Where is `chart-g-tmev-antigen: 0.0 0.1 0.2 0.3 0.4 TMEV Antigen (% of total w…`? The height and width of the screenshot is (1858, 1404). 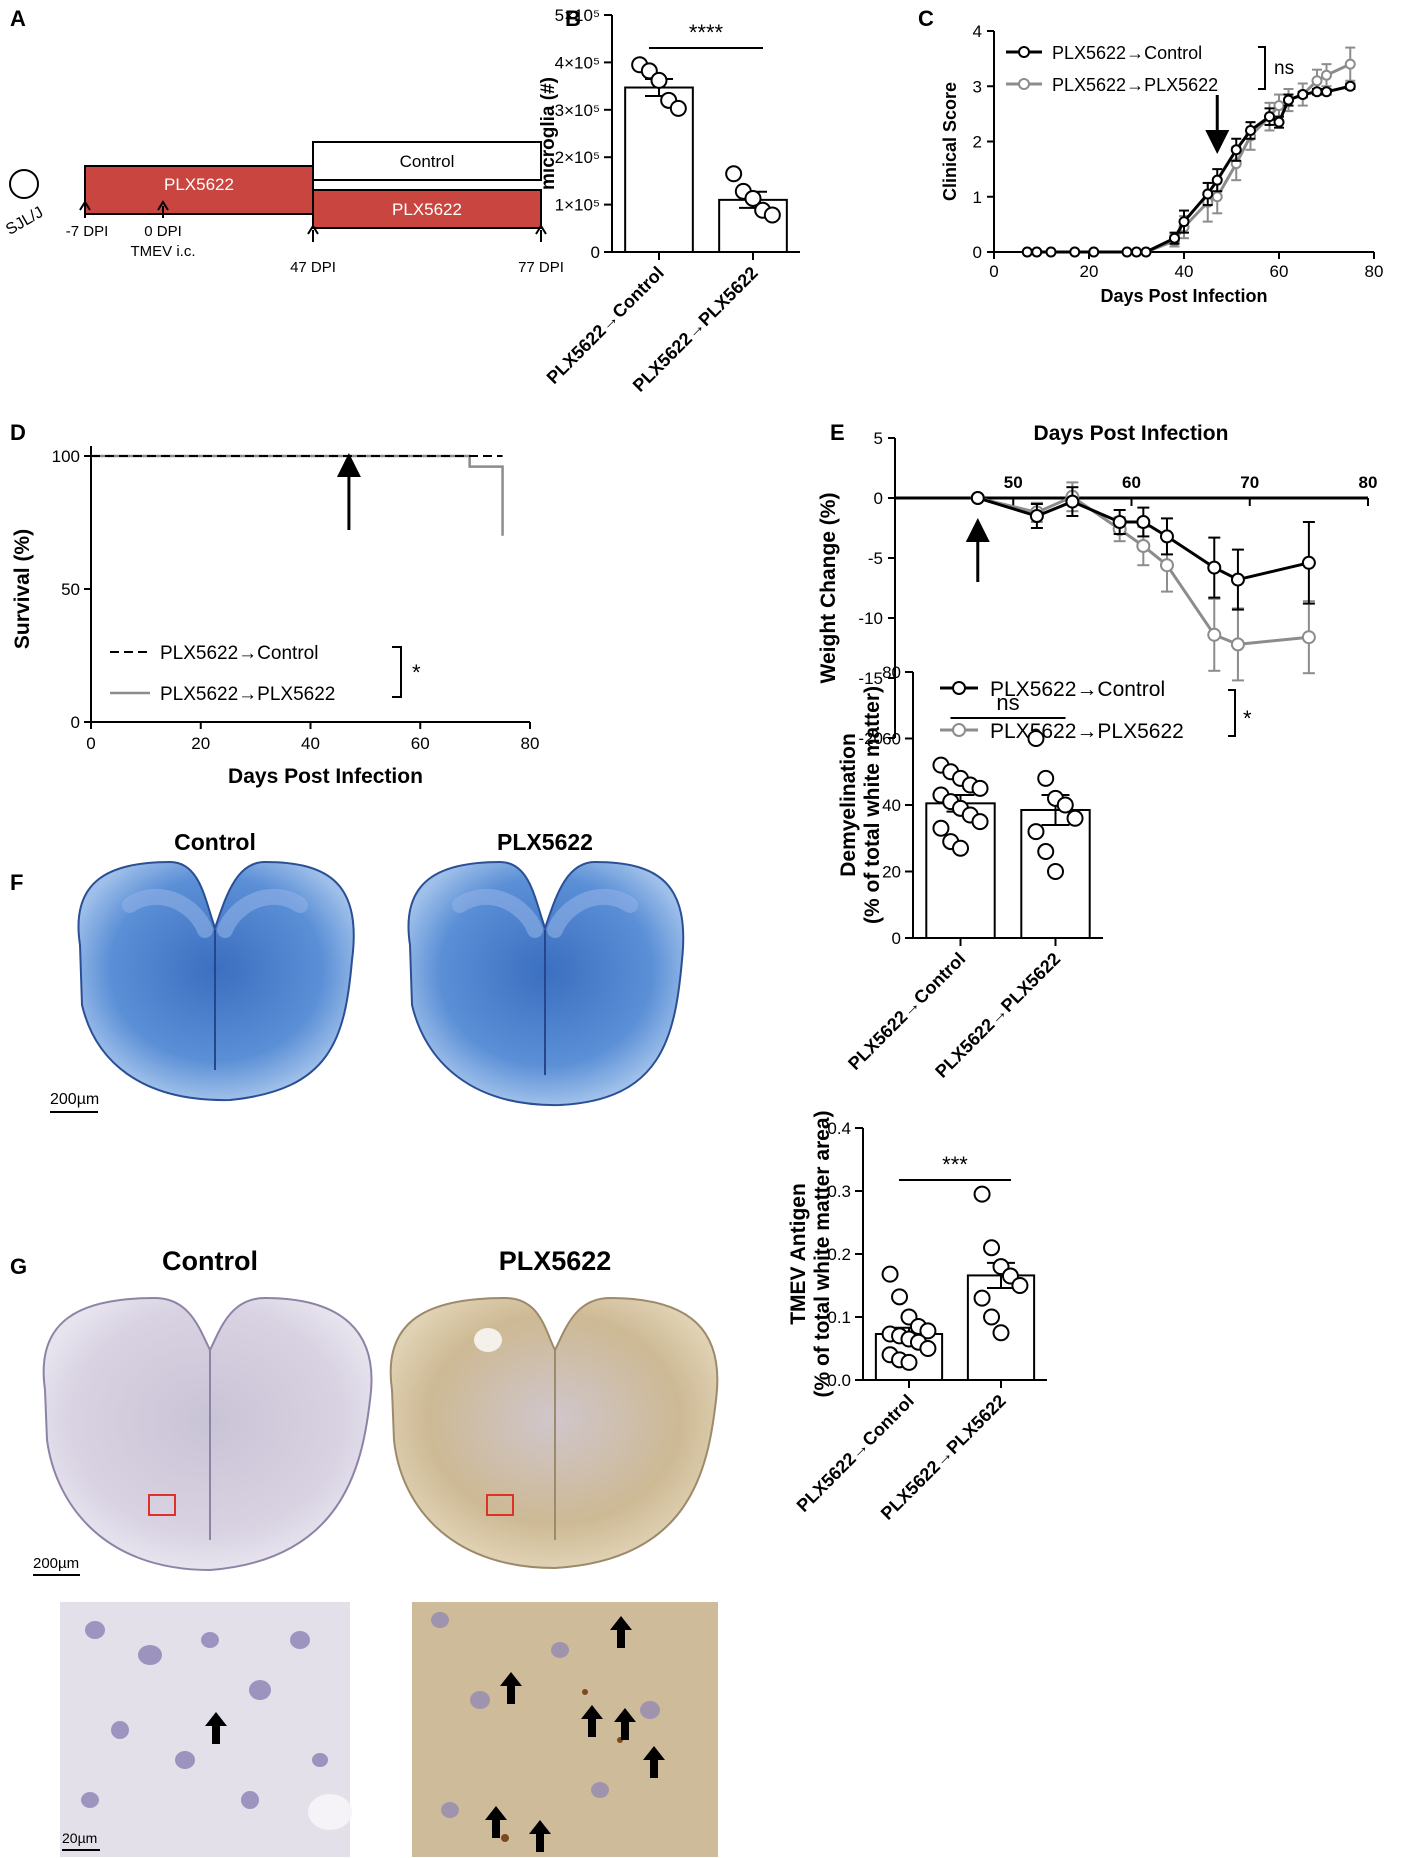 chart-g-tmev-antigen: 0.0 0.1 0.2 0.3 0.4 TMEV Antigen (% of total w… is located at coordinates (917, 1317).